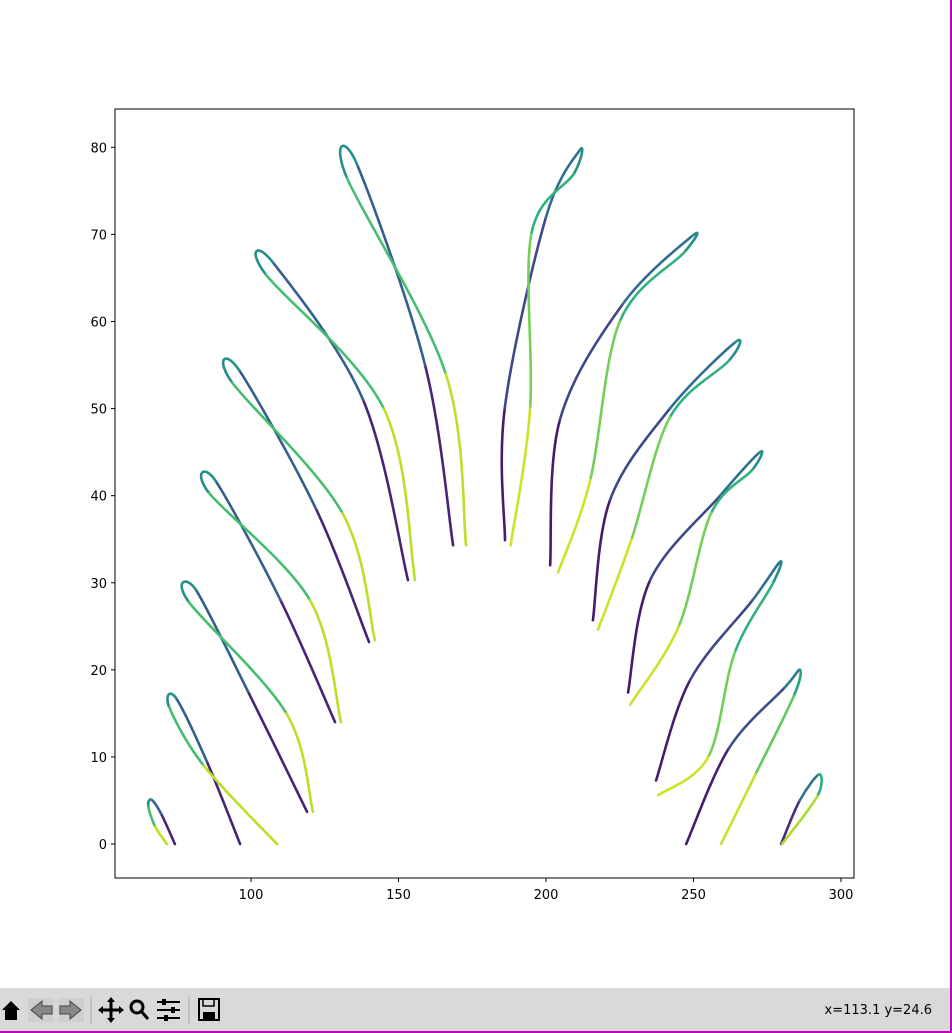 The image size is (952, 1033). Describe the element at coordinates (71, 1010) in the screenshot. I see `forward-button` at that location.